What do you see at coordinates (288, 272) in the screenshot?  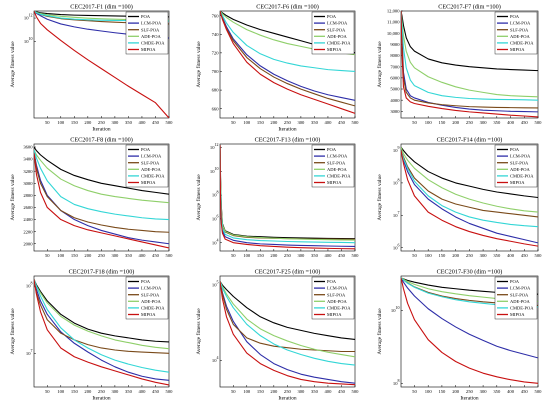 I see `chart-title: CEC2017-F25 (dim =100)` at bounding box center [288, 272].